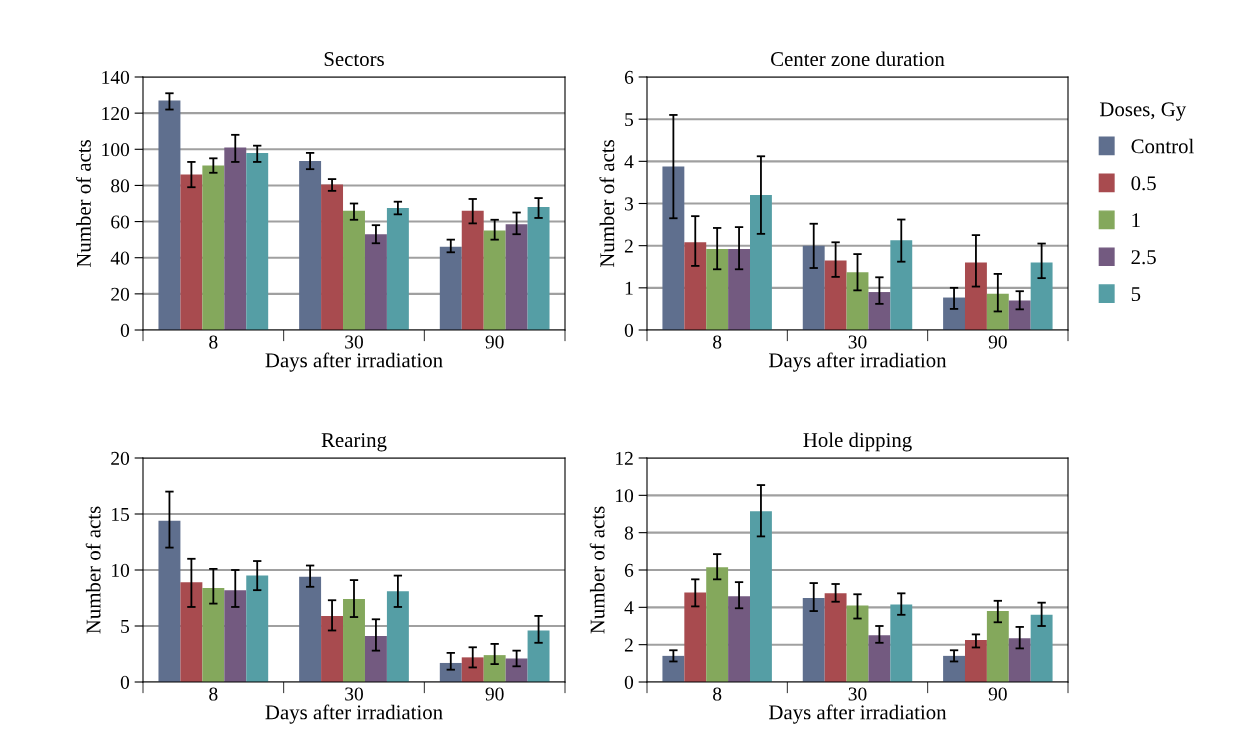 This screenshot has width=1258, height=753. What do you see at coordinates (629, 533) in the screenshot?
I see `y-tick-label: 8` at bounding box center [629, 533].